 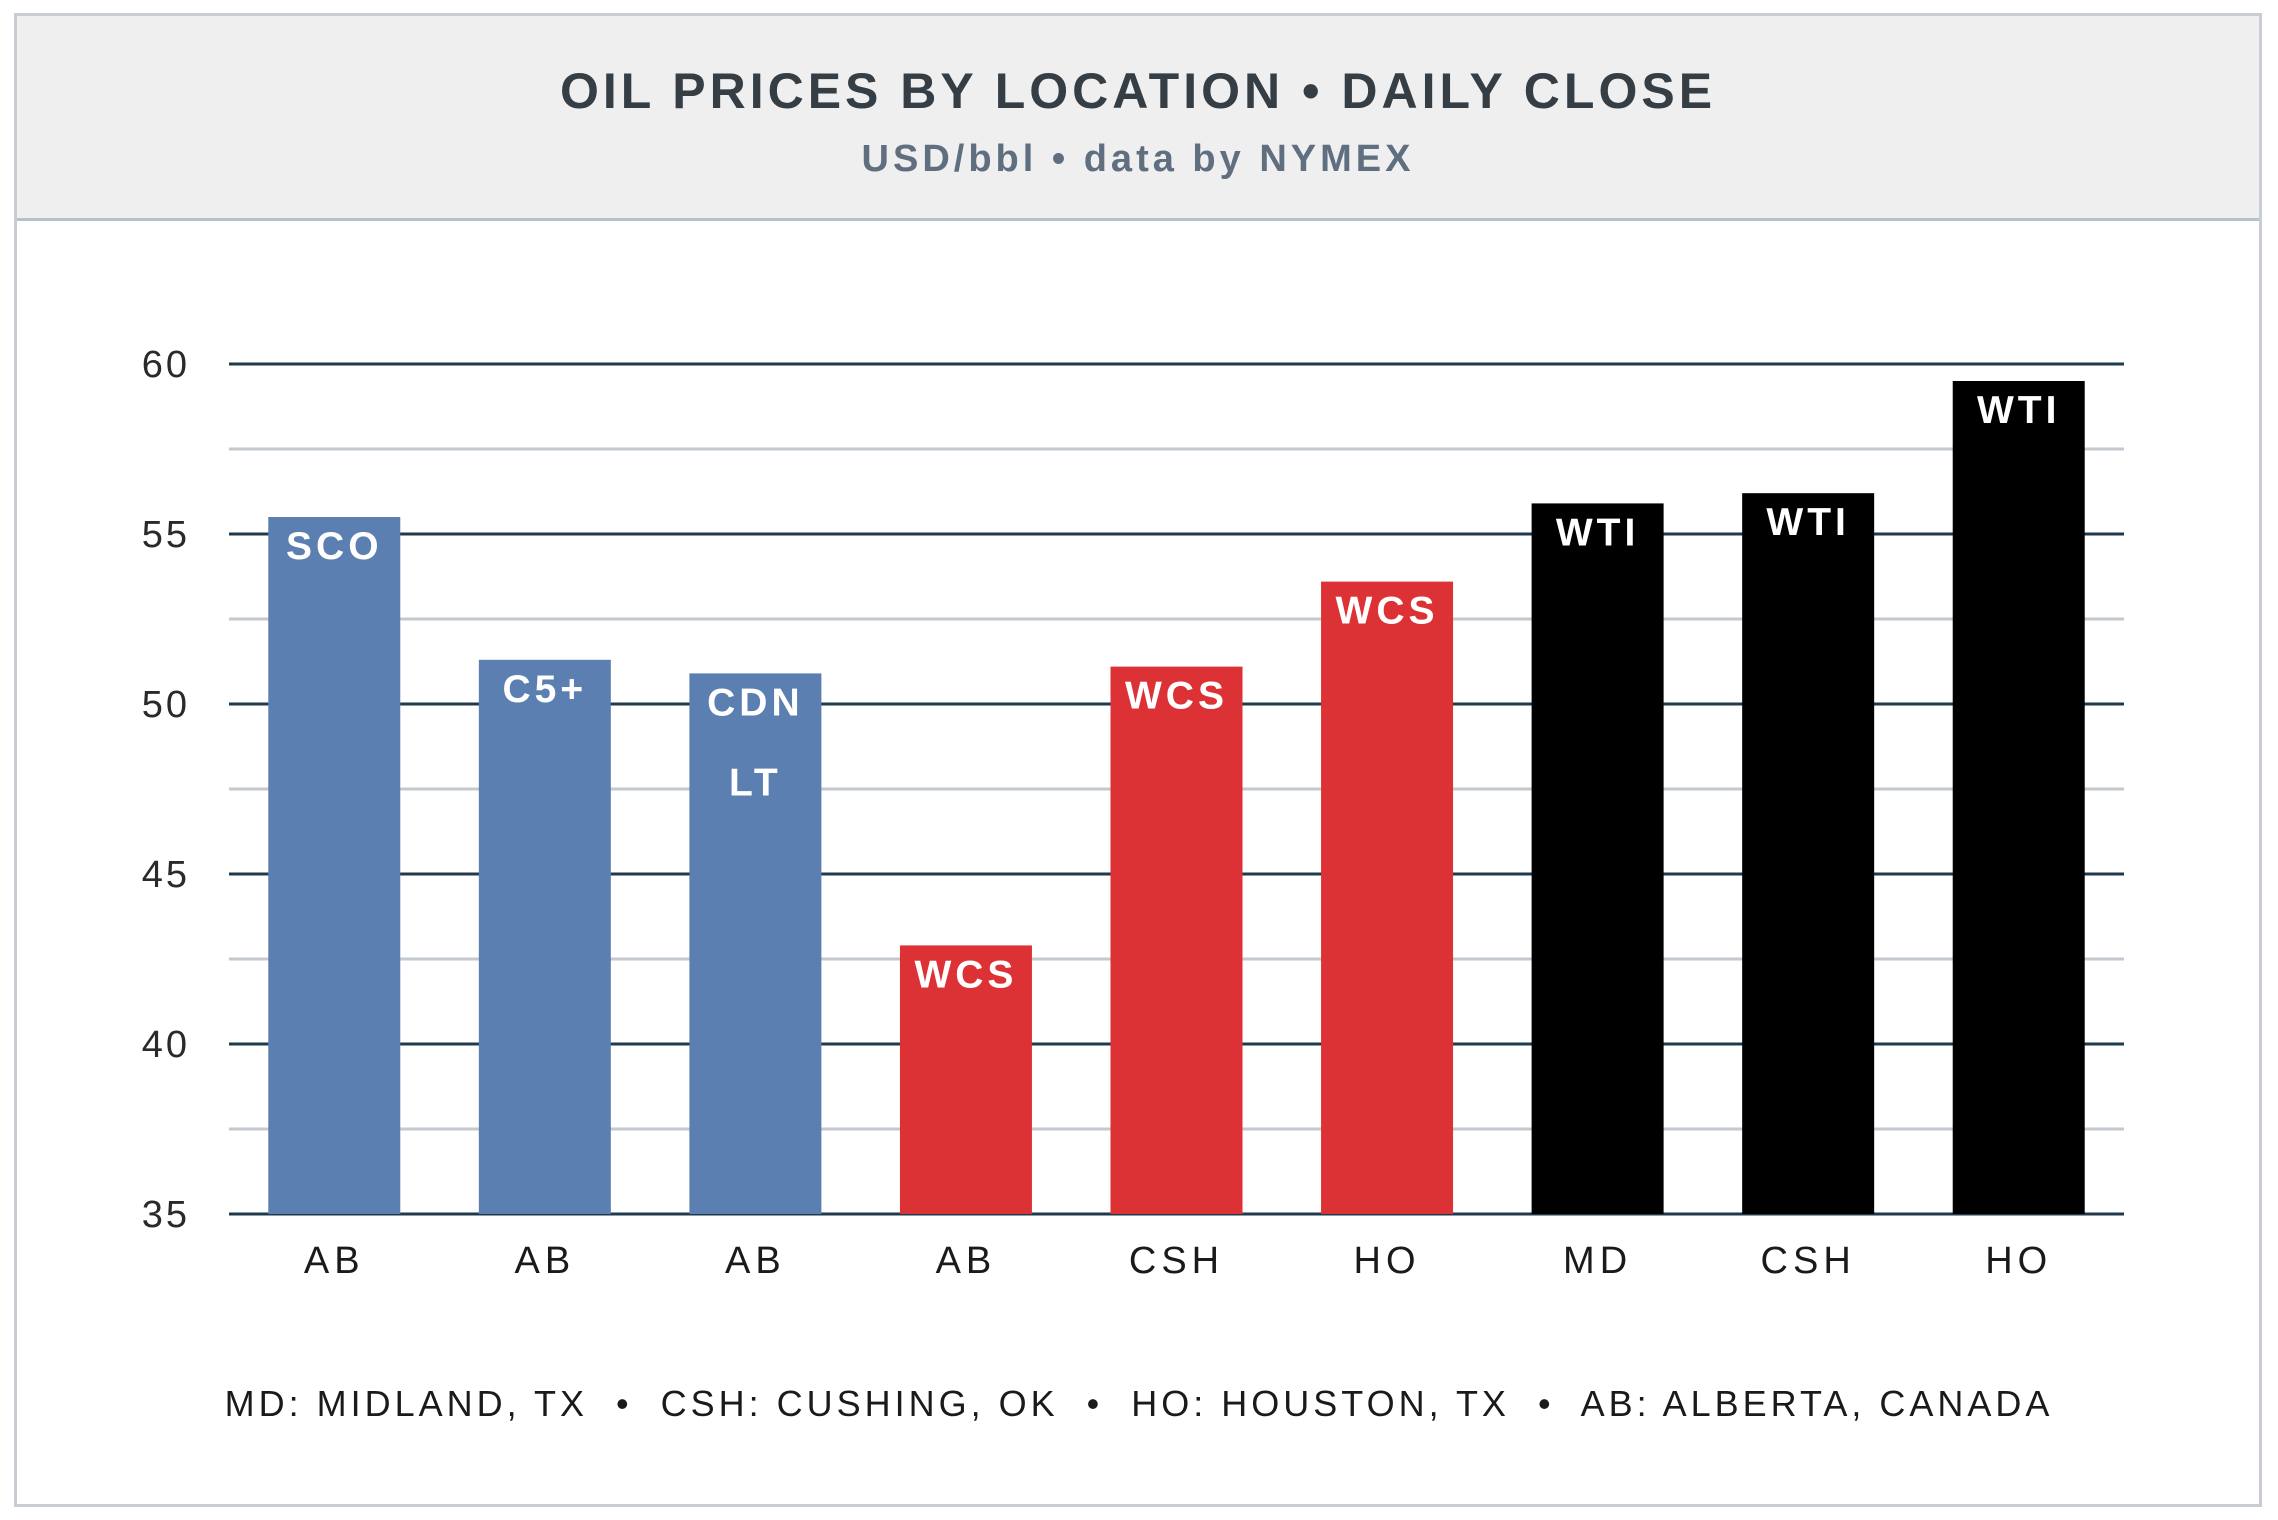 What do you see at coordinates (755, 782) in the screenshot?
I see `bar-label: LT` at bounding box center [755, 782].